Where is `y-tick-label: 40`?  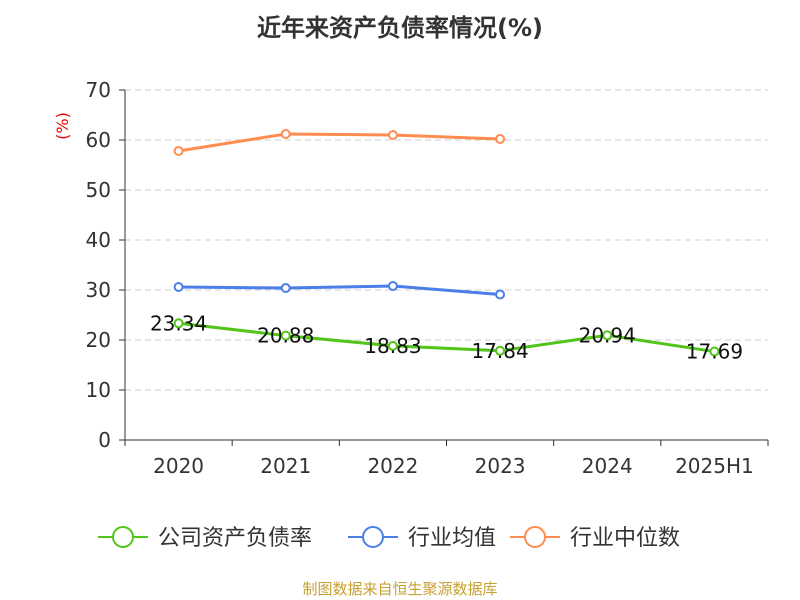
y-tick-label: 40 is located at coordinates (98, 240).